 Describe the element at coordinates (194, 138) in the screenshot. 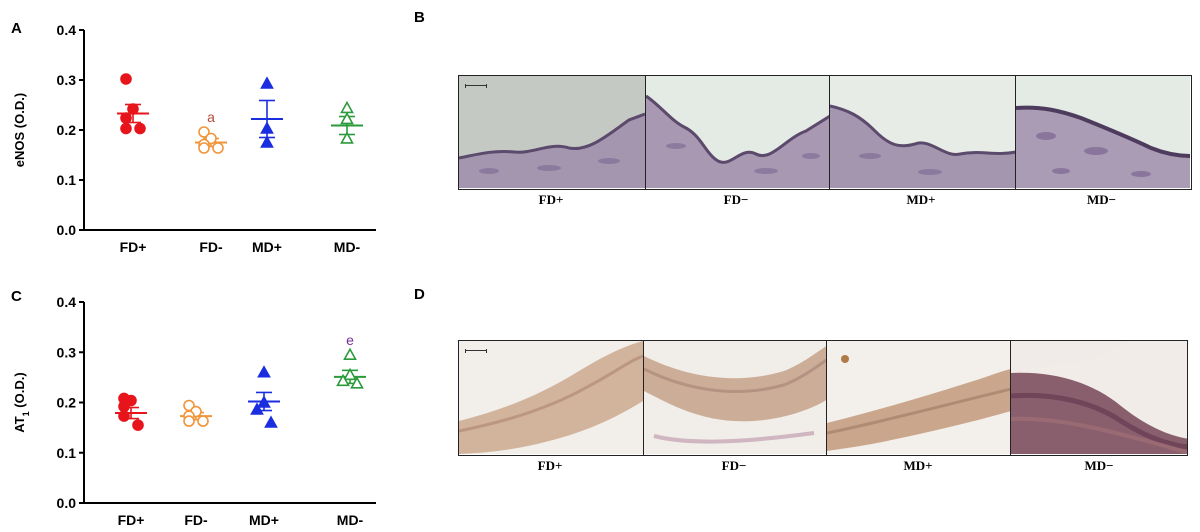

I see `enos-scatter-chart: 0.0 0.1 0.2 0.3 0.4 eNOS (O.D.) FD+ FD- MD+ MD- a` at that location.